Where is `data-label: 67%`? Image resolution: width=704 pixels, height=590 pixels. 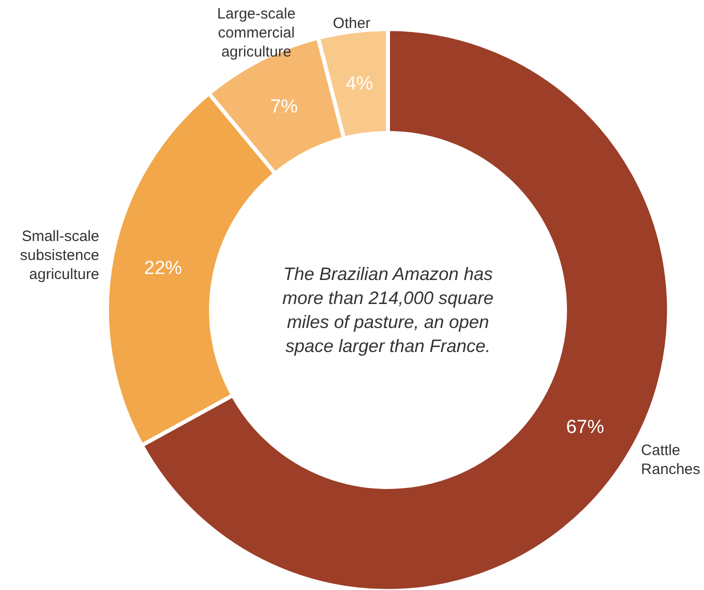 data-label: 67% is located at coordinates (585, 427).